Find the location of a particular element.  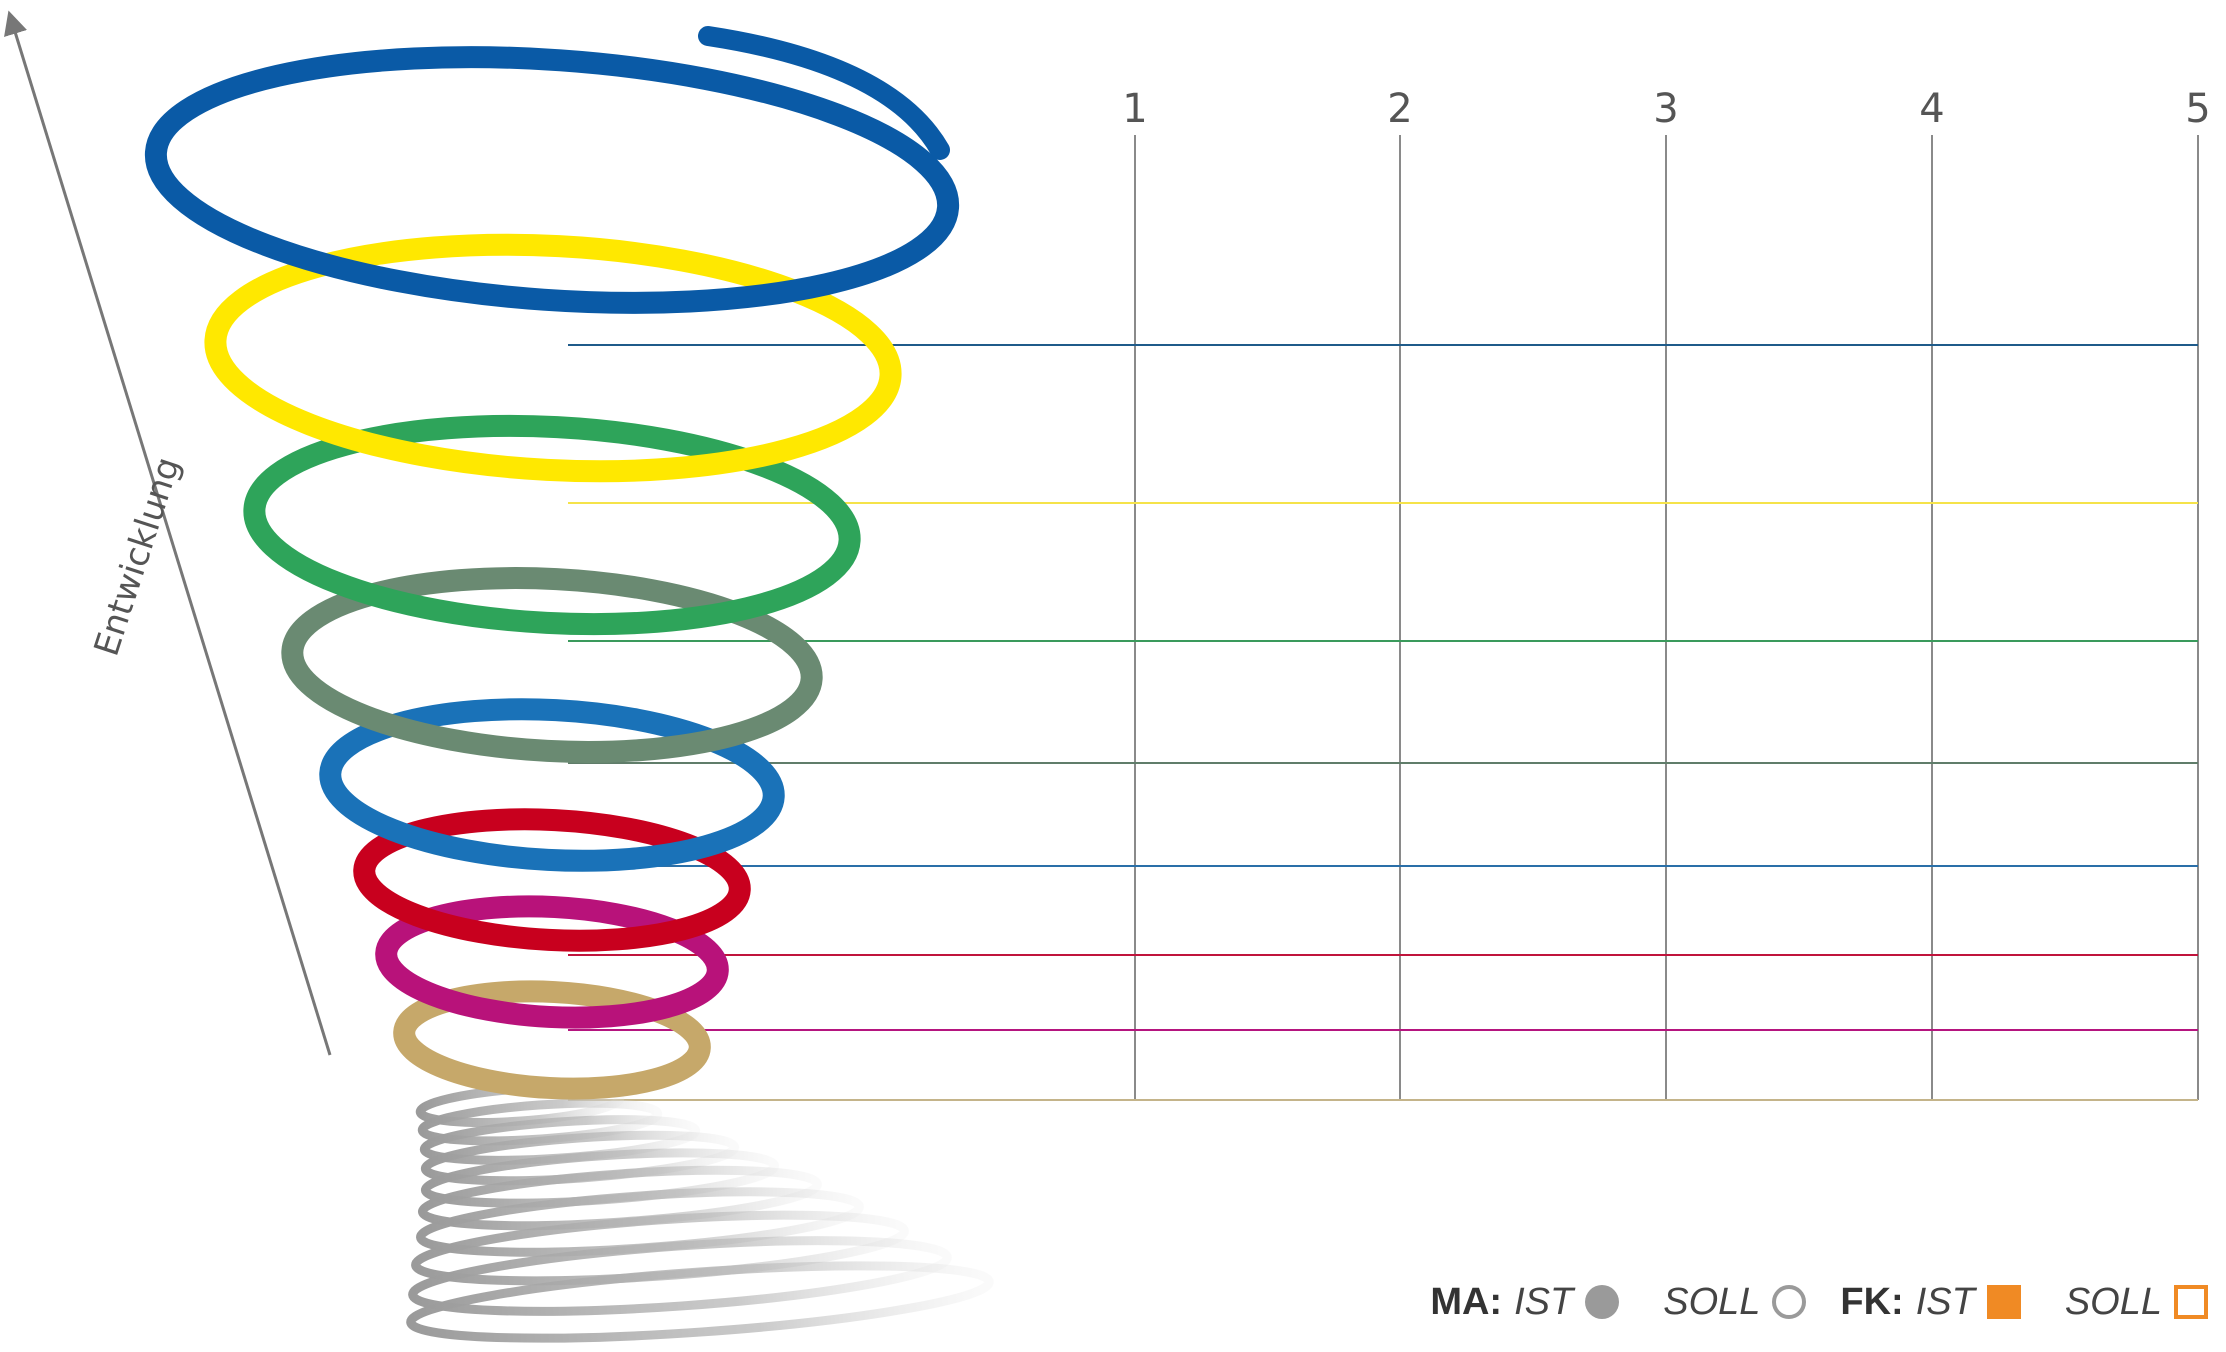

ma-ist-filled-circle-icon is located at coordinates (1602, 1302).